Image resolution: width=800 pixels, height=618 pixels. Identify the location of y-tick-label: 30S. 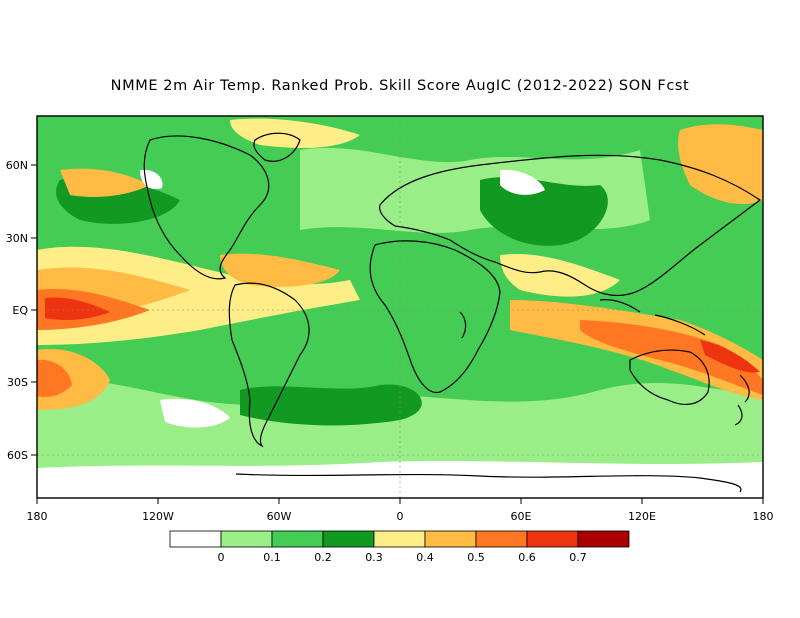
(17, 382).